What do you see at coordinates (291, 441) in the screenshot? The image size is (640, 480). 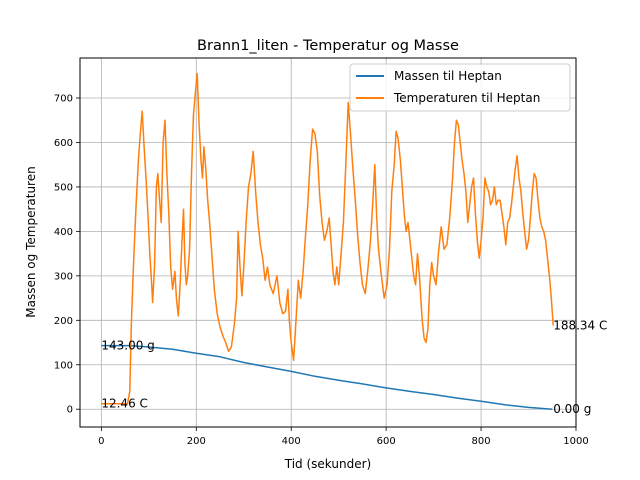 I see `x-tick-label: 400` at bounding box center [291, 441].